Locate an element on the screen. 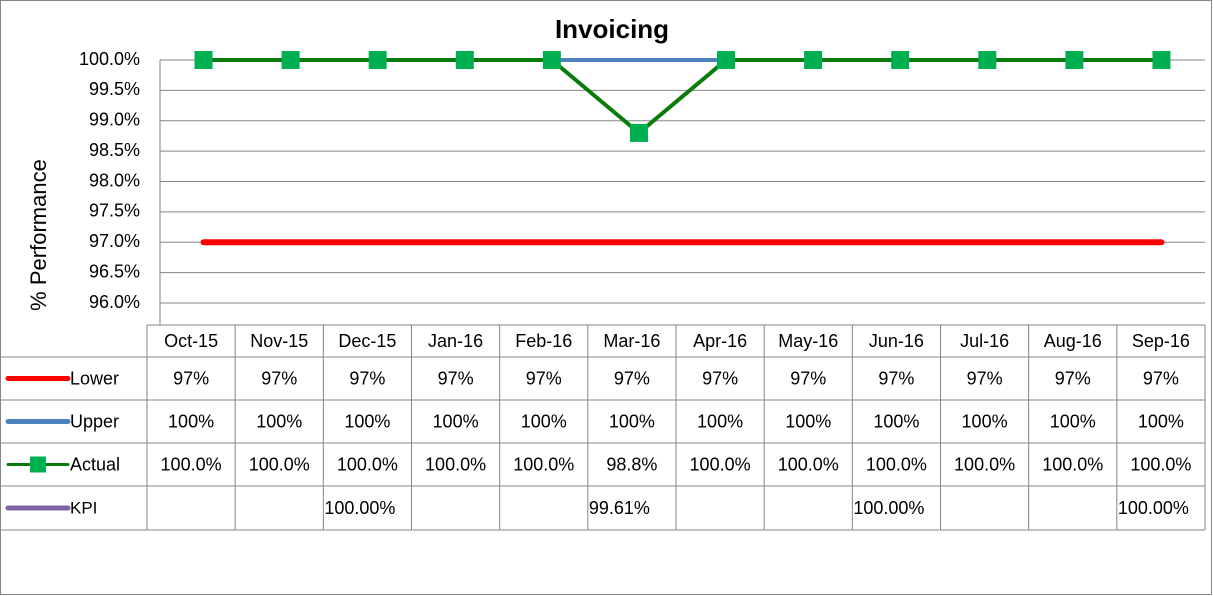 The width and height of the screenshot is (1213, 596). x-tick-label: Feb-16 is located at coordinates (543, 341).